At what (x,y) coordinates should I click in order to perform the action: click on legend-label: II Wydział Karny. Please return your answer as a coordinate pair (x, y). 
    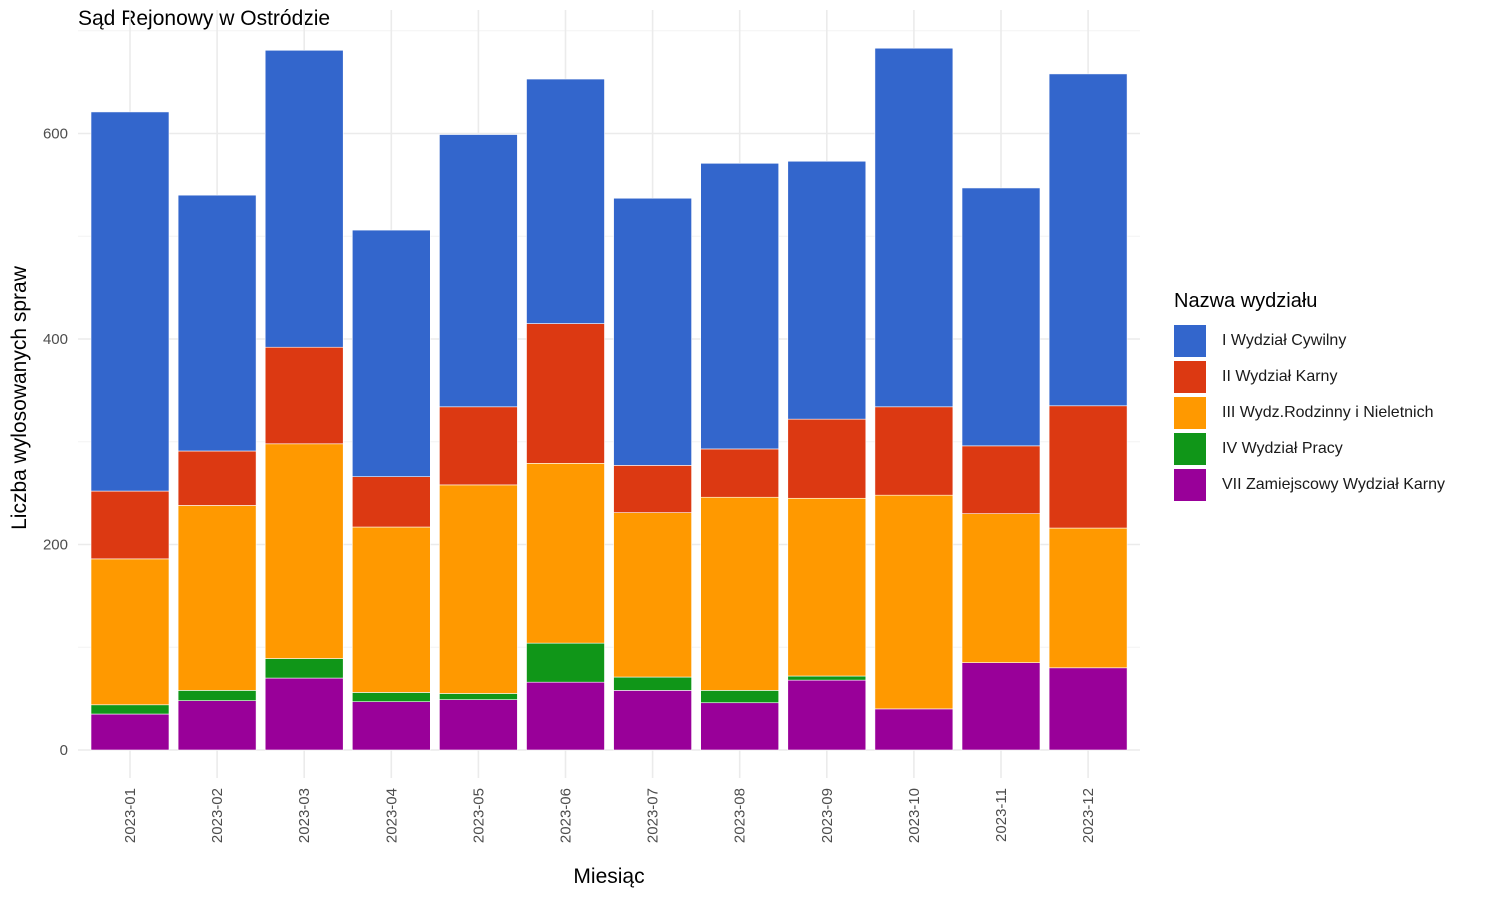
    Looking at the image, I should click on (1280, 376).